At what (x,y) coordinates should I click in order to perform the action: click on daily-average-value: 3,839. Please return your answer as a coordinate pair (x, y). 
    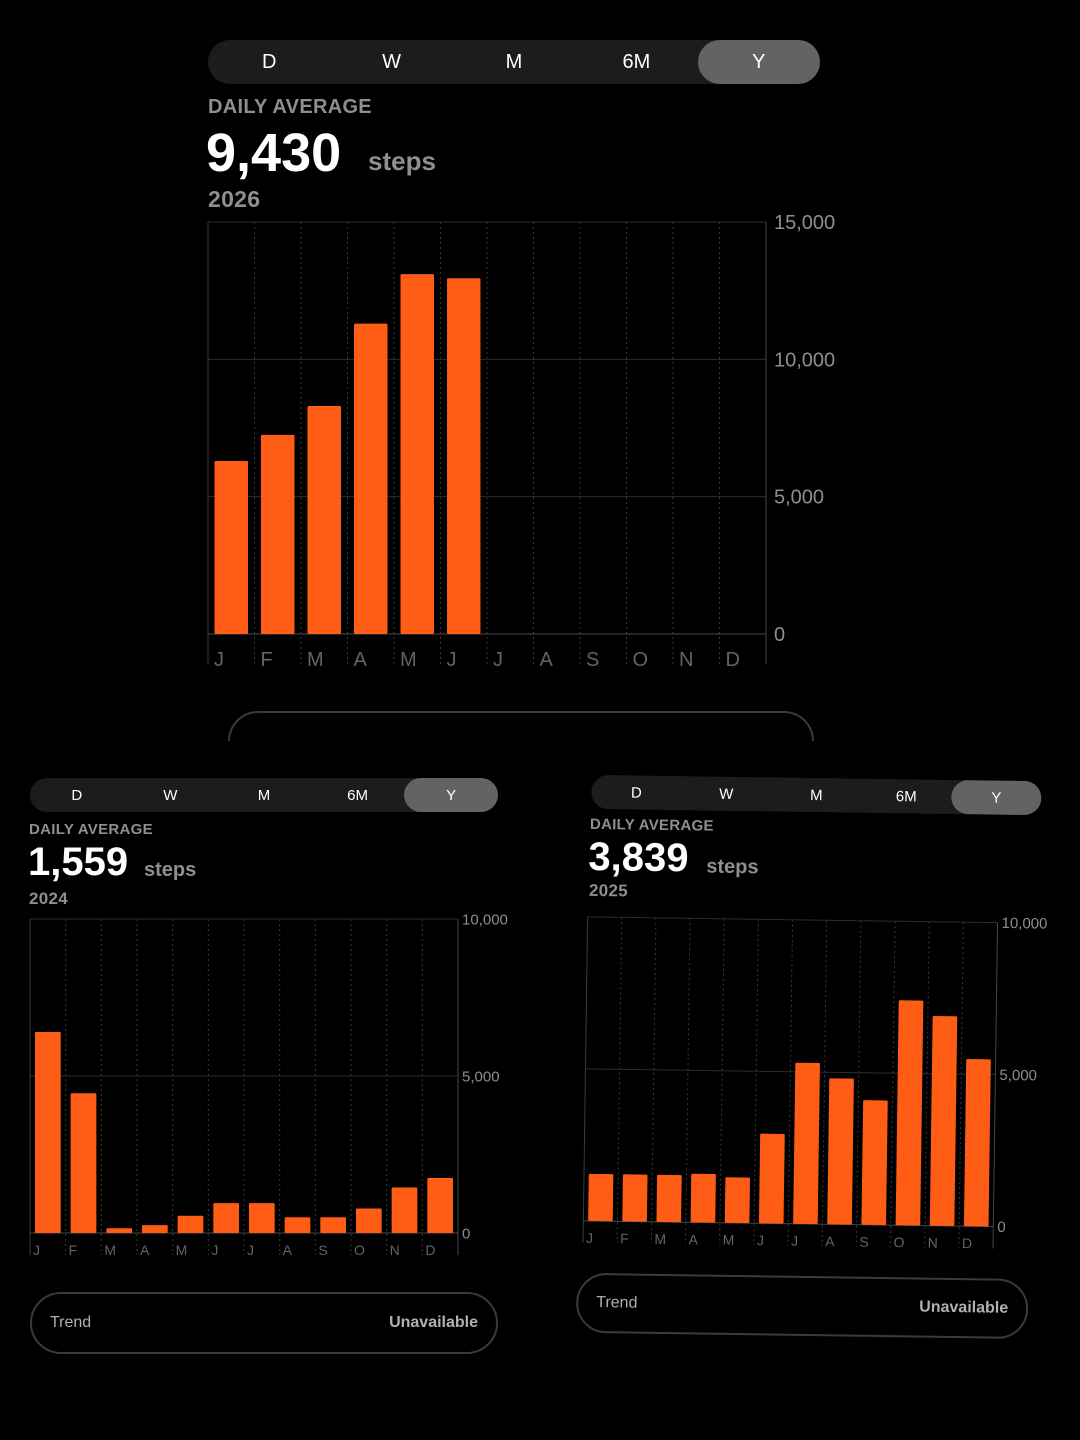
    Looking at the image, I should click on (638, 857).